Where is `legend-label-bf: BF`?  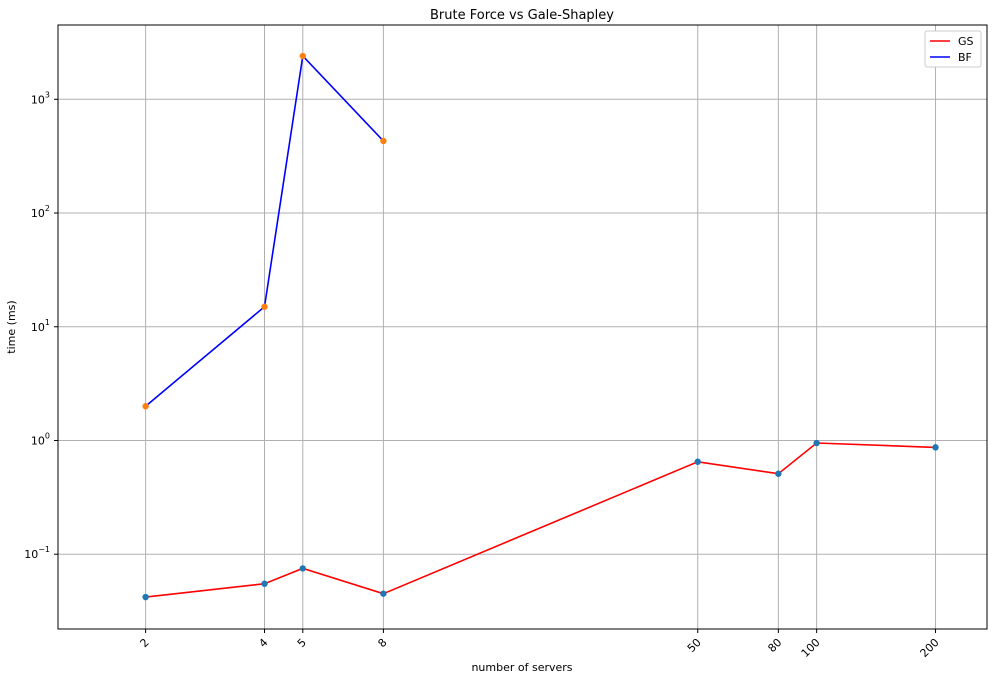
legend-label-bf: BF is located at coordinates (965, 57).